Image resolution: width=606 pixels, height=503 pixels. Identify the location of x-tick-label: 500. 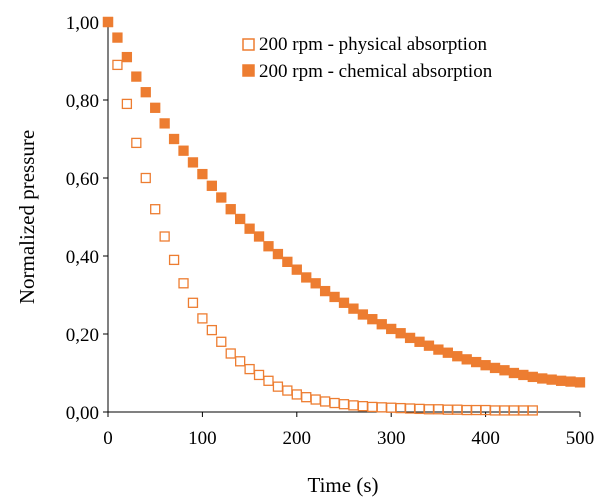
(580, 438).